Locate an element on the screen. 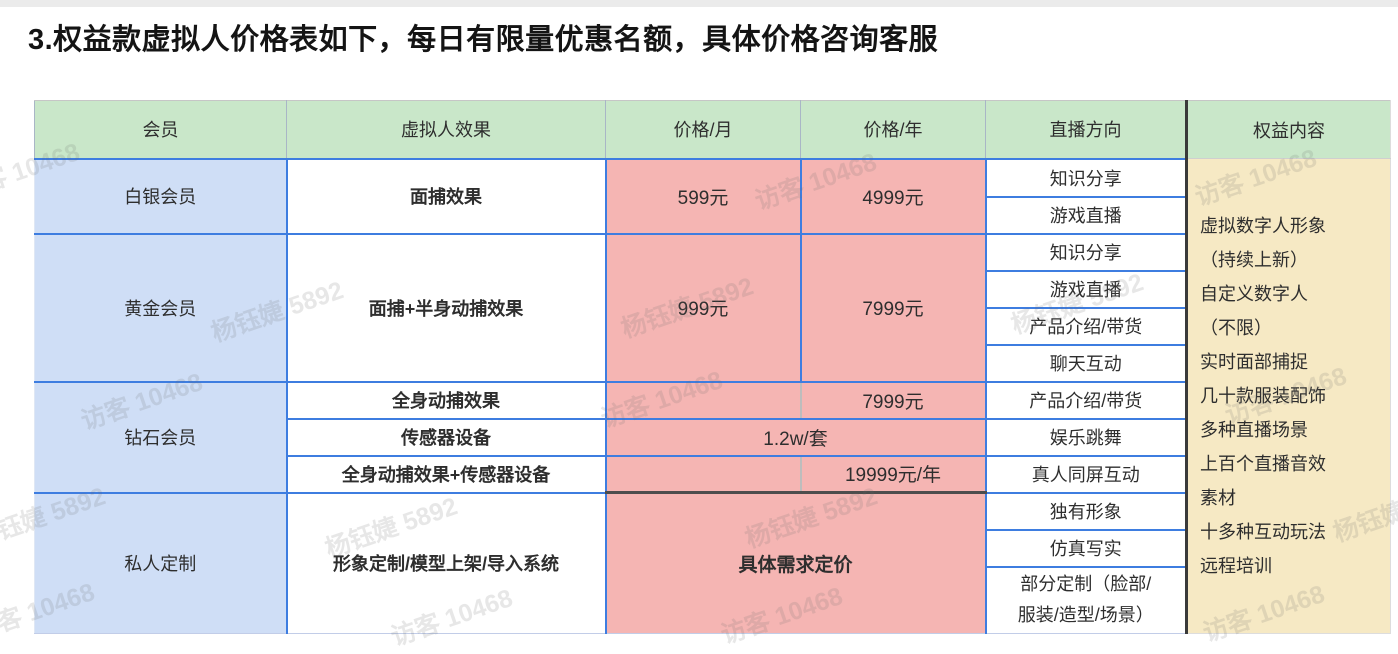 This screenshot has width=1398, height=654. table-row: 产品介绍/带货 is located at coordinates (713, 326).